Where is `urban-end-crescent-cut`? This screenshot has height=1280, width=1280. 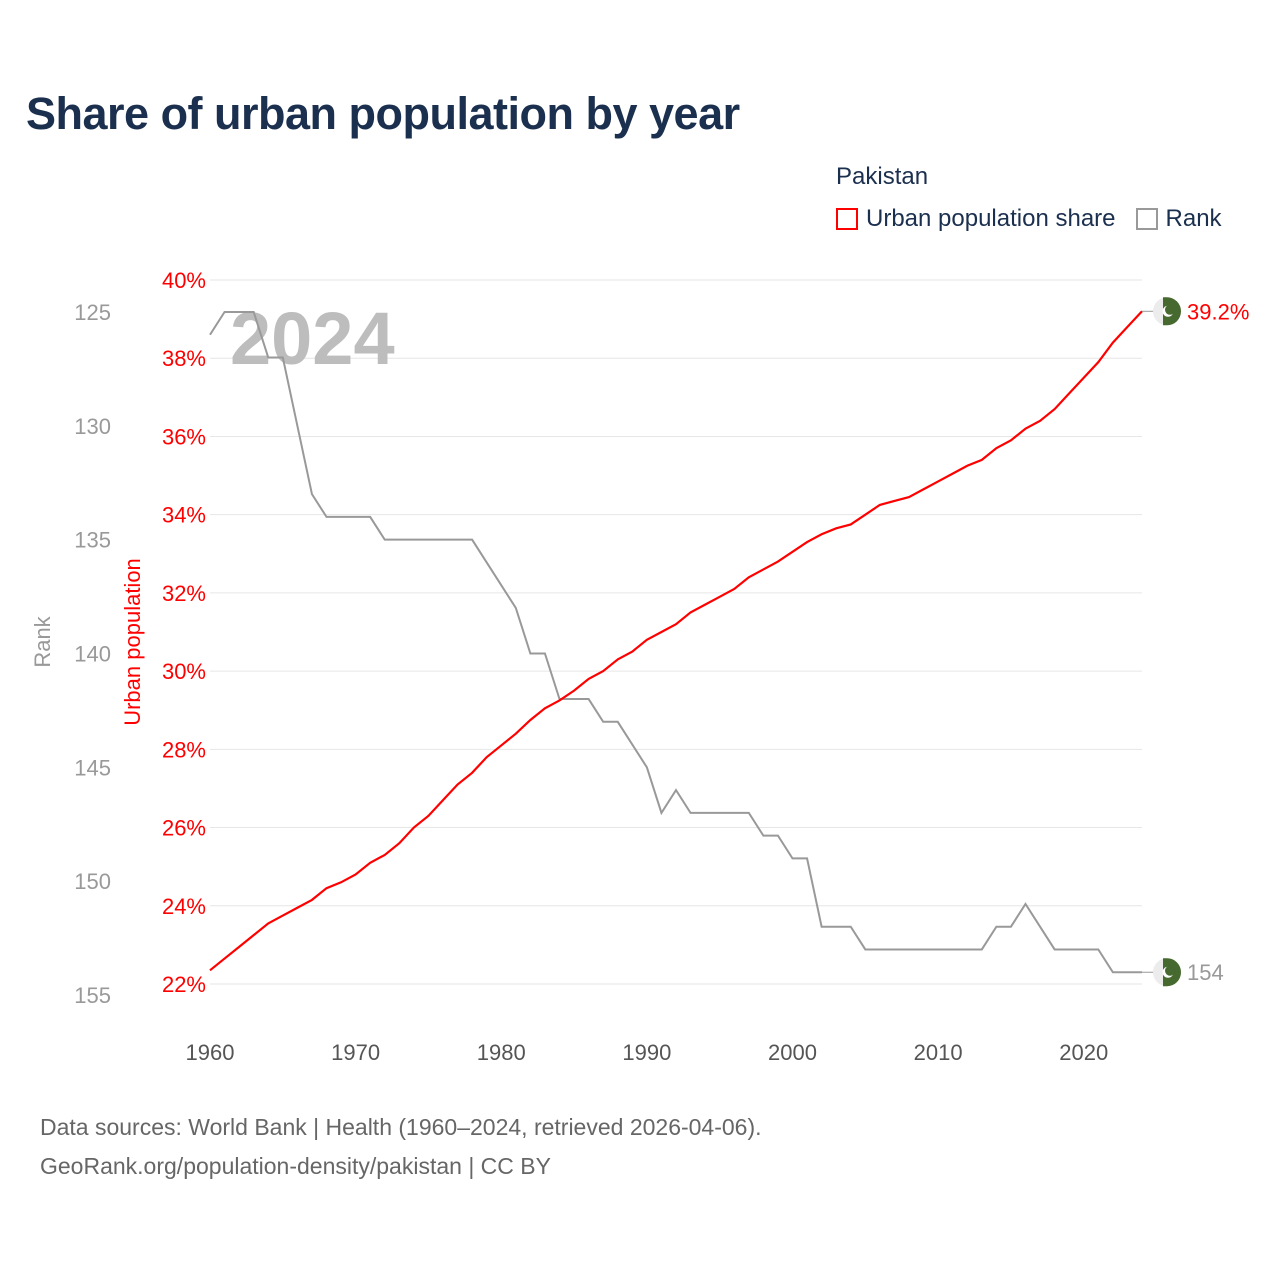 urban-end-crescent-cut is located at coordinates (1170, 309).